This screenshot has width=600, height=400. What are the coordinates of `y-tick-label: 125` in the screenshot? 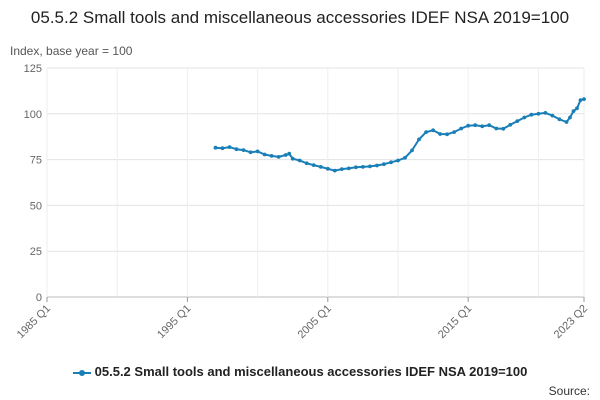 It's located at (33, 69).